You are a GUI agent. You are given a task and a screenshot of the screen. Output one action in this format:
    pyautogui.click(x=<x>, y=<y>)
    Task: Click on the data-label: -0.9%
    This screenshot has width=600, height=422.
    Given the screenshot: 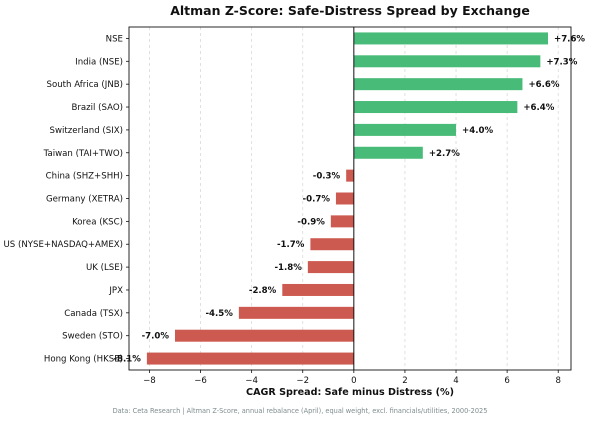 What is the action you would take?
    pyautogui.click(x=311, y=222)
    